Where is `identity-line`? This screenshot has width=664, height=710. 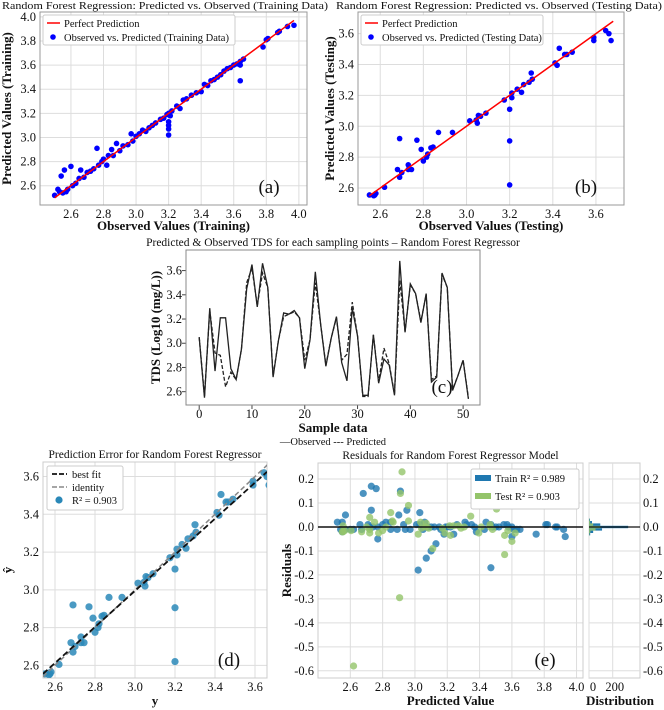
identity-line is located at coordinates (155, 571).